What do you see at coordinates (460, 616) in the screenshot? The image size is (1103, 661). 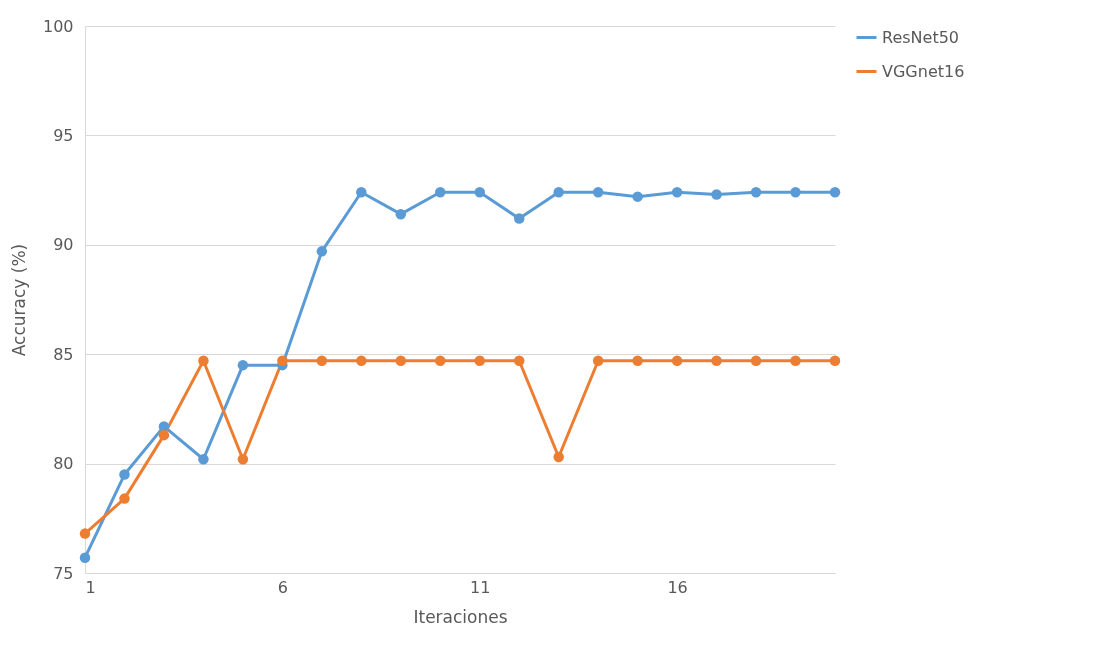 I see `x-axis-title: Iteraciones` at bounding box center [460, 616].